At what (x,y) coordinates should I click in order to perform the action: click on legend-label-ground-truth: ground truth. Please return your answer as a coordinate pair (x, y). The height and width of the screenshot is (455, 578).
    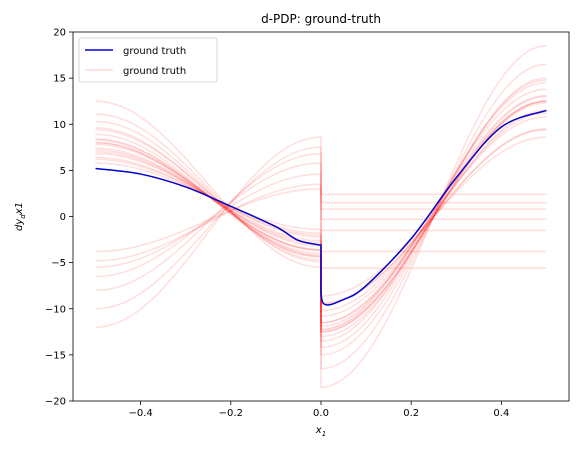
    Looking at the image, I should click on (154, 51).